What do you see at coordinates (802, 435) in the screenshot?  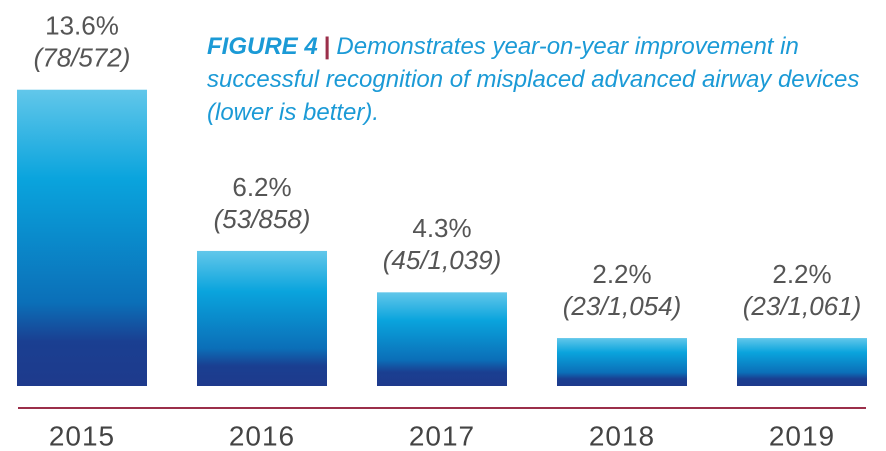 I see `x-tick-label: 2019` at bounding box center [802, 435].